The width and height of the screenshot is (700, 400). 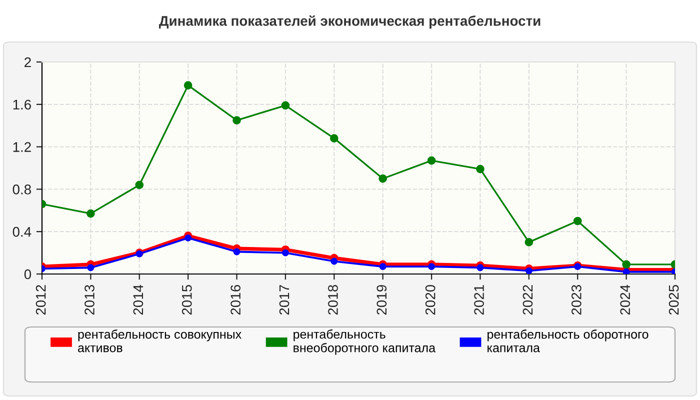 What do you see at coordinates (22, 147) in the screenshot?
I see `y-tick-label: 1.2` at bounding box center [22, 147].